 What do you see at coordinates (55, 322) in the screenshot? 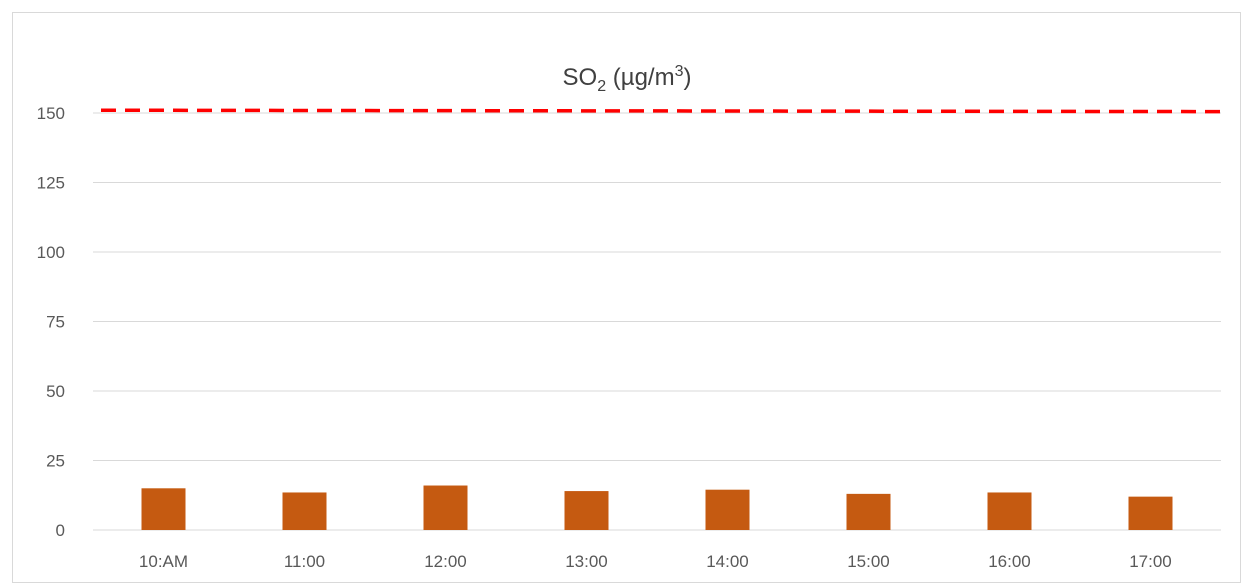
I see `y-tick-label: 75` at bounding box center [55, 322].